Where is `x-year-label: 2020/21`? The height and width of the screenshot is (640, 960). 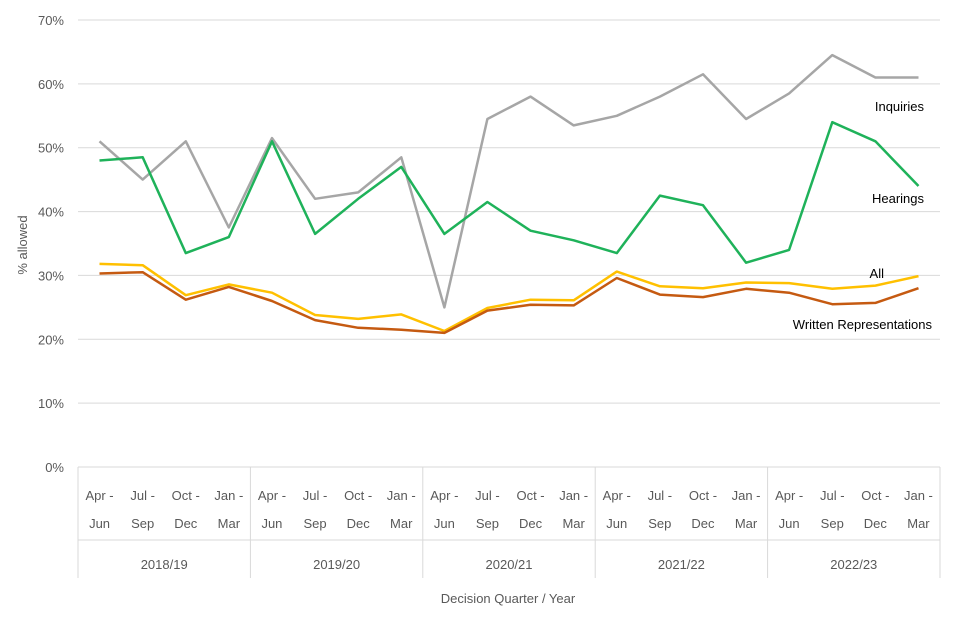 x-year-label: 2020/21 is located at coordinates (509, 564).